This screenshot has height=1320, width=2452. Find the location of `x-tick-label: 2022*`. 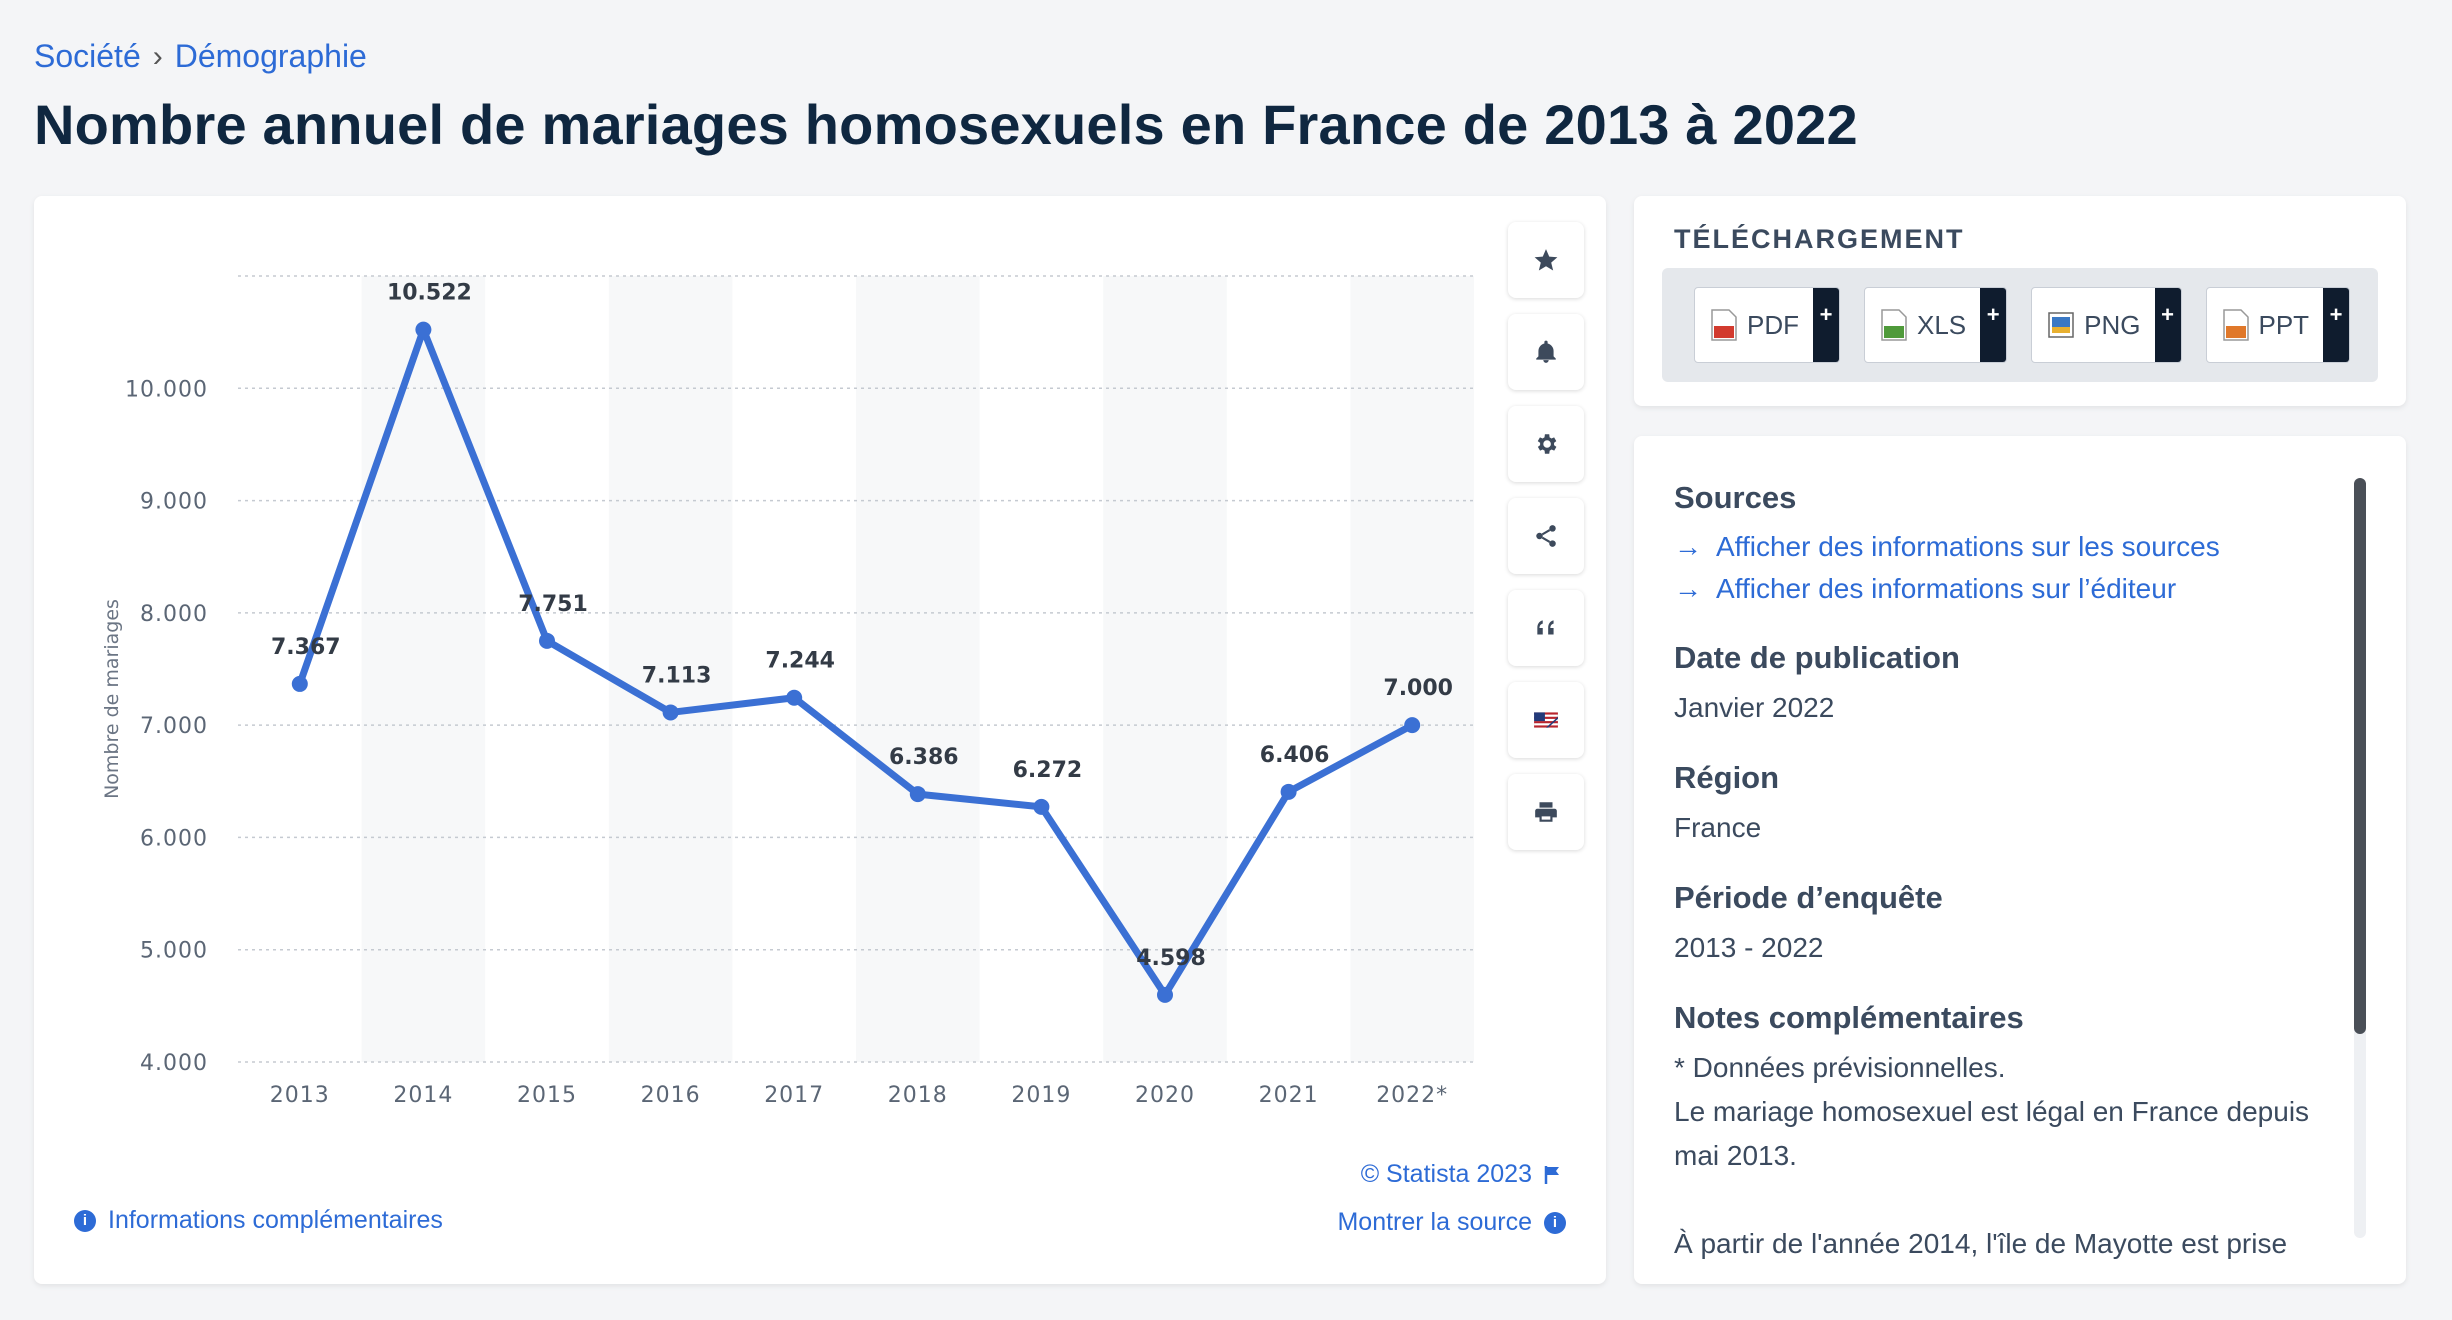

x-tick-label: 2022* is located at coordinates (1412, 1095).